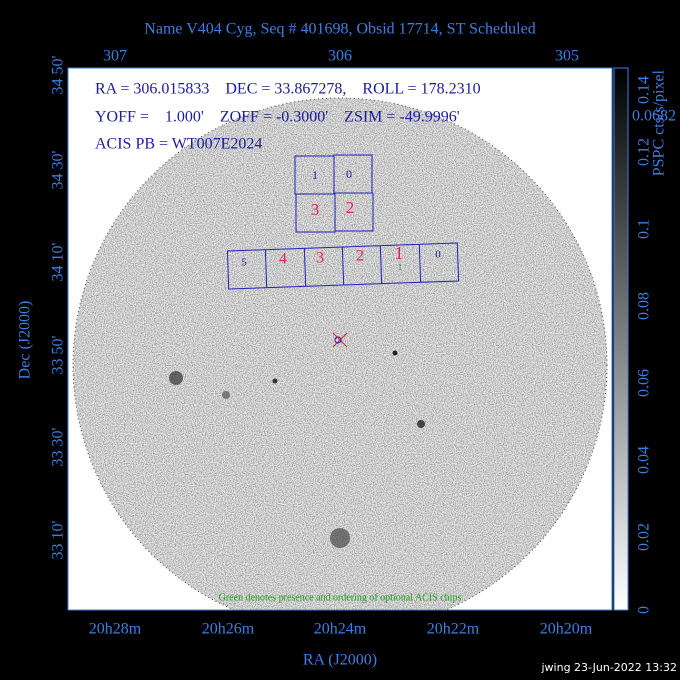 This screenshot has width=680, height=680. Describe the element at coordinates (644, 90) in the screenshot. I see `colorbar-tick-label: 0.14` at that location.